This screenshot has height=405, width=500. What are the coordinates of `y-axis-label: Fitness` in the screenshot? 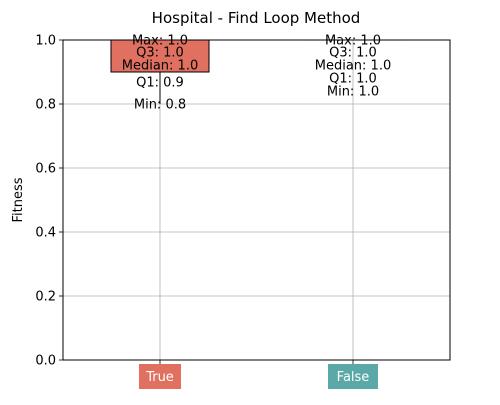 It's located at (18, 199).